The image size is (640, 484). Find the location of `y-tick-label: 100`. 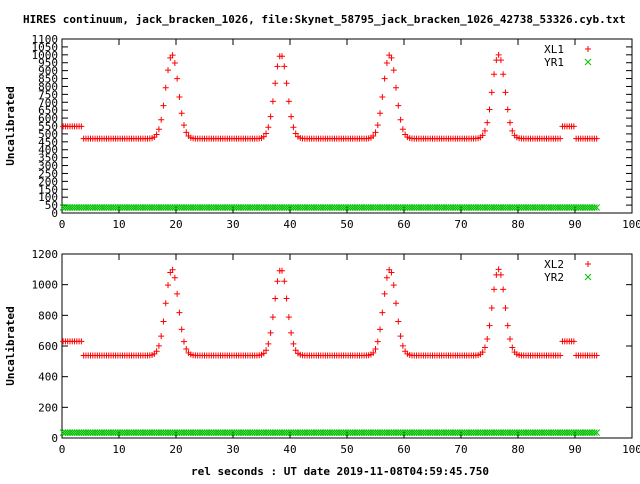

y-tick-label: 100 is located at coordinates (48, 197).